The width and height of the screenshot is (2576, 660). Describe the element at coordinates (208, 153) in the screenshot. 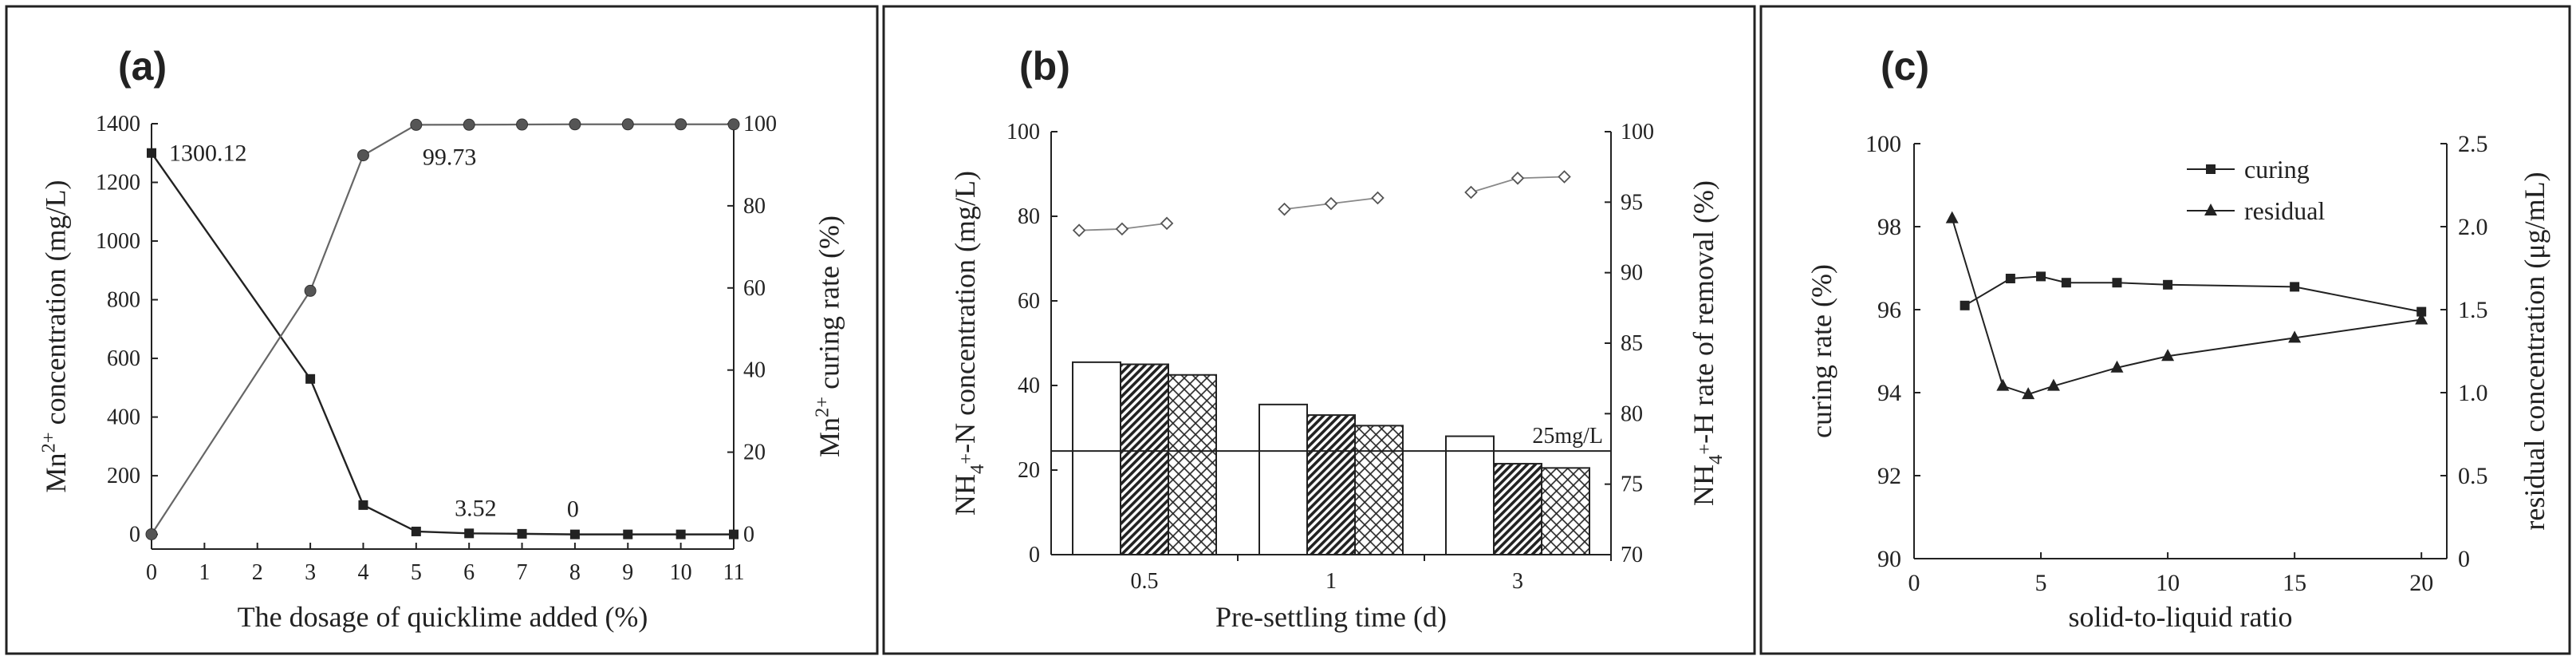

I see `panel-a-annotation: 1300.12` at that location.